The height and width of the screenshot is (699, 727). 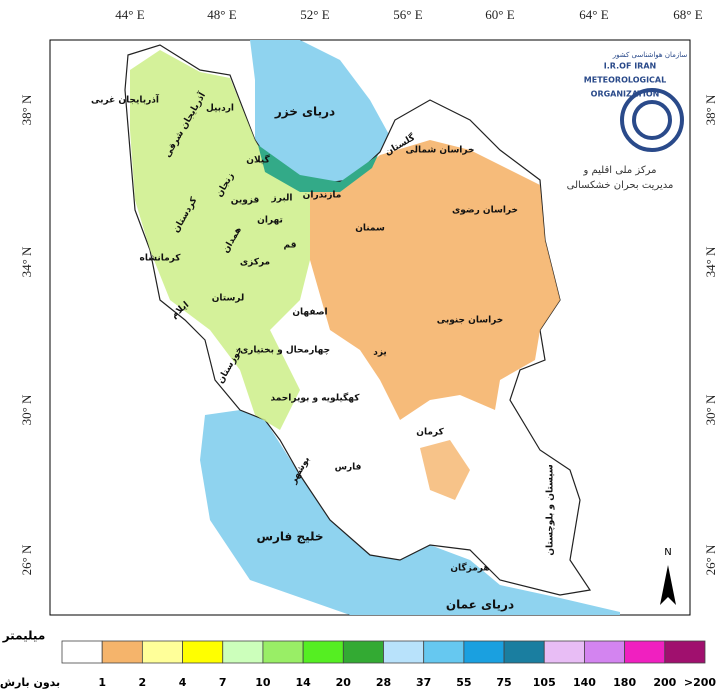 What do you see at coordinates (322, 196) in the screenshot?
I see `province-label: مازندران` at bounding box center [322, 196].